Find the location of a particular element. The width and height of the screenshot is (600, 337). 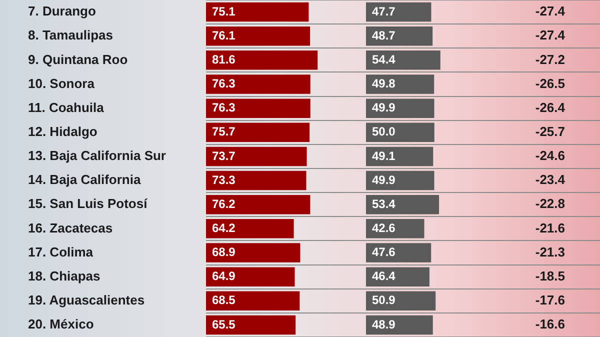

y-tick-label: 16. Zacatecas is located at coordinates (70, 228).